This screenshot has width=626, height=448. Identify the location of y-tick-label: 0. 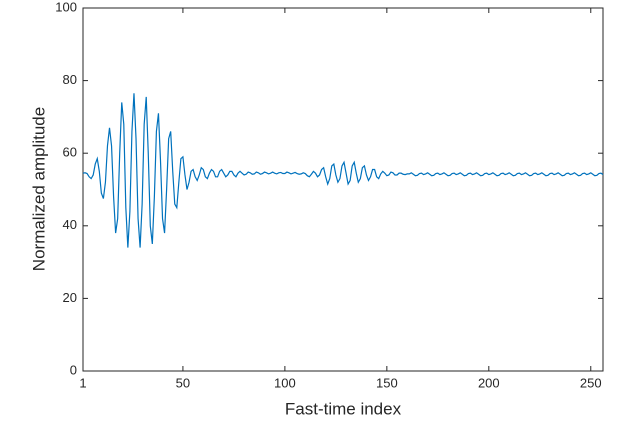
(73, 369).